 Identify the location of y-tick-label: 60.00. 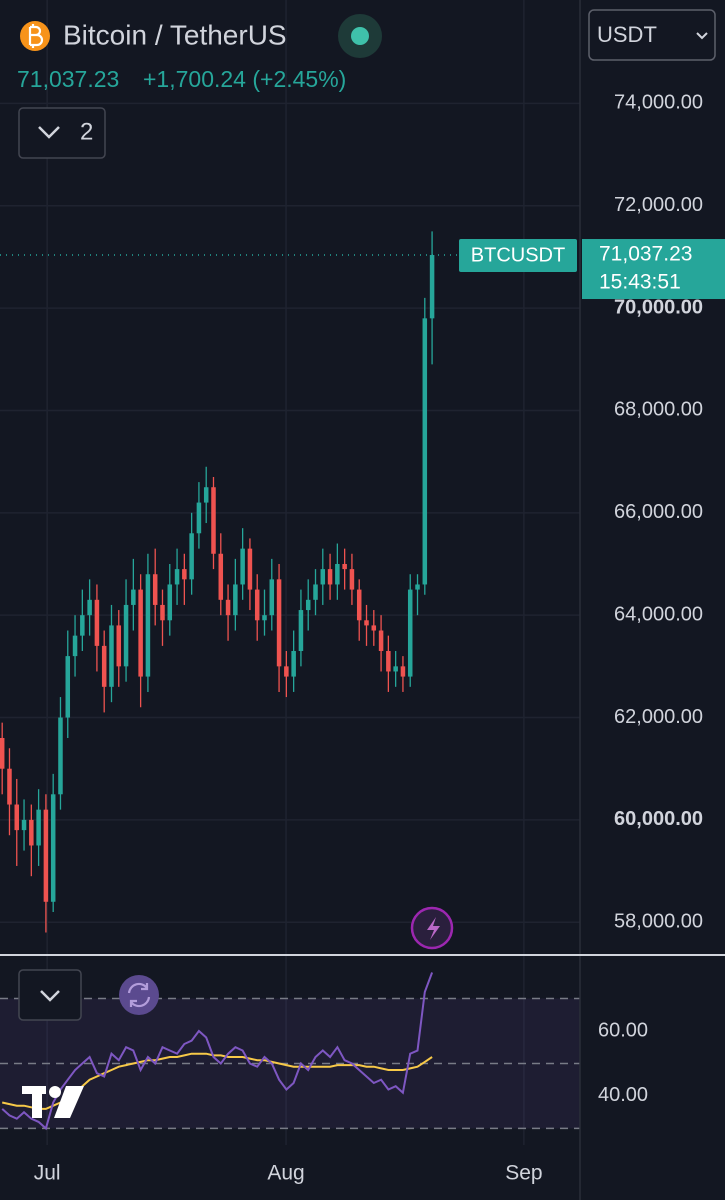
(623, 1030).